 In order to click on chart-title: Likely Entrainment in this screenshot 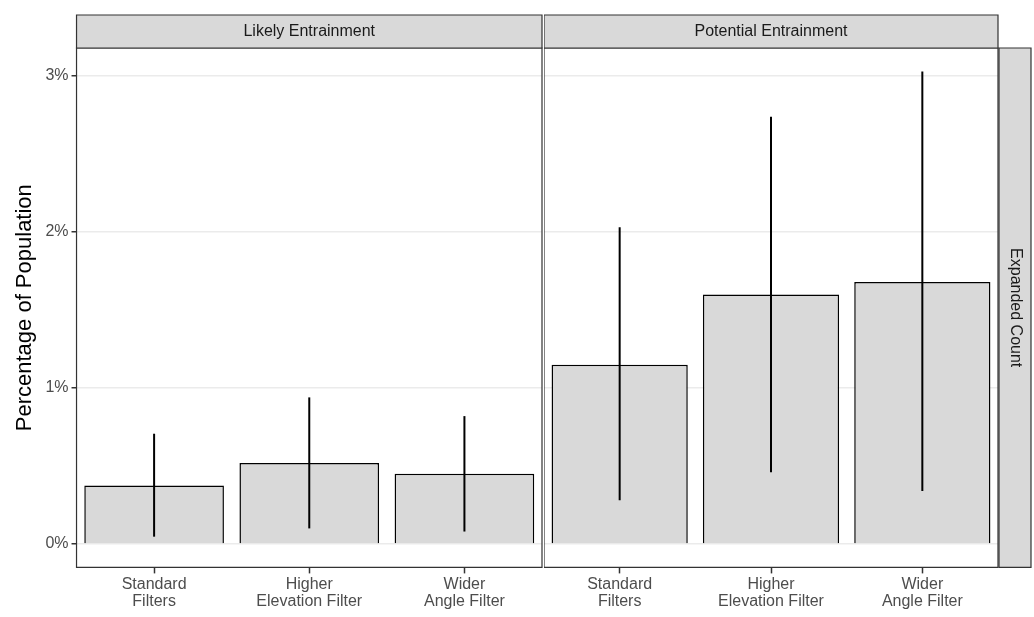, I will do `click(309, 31)`.